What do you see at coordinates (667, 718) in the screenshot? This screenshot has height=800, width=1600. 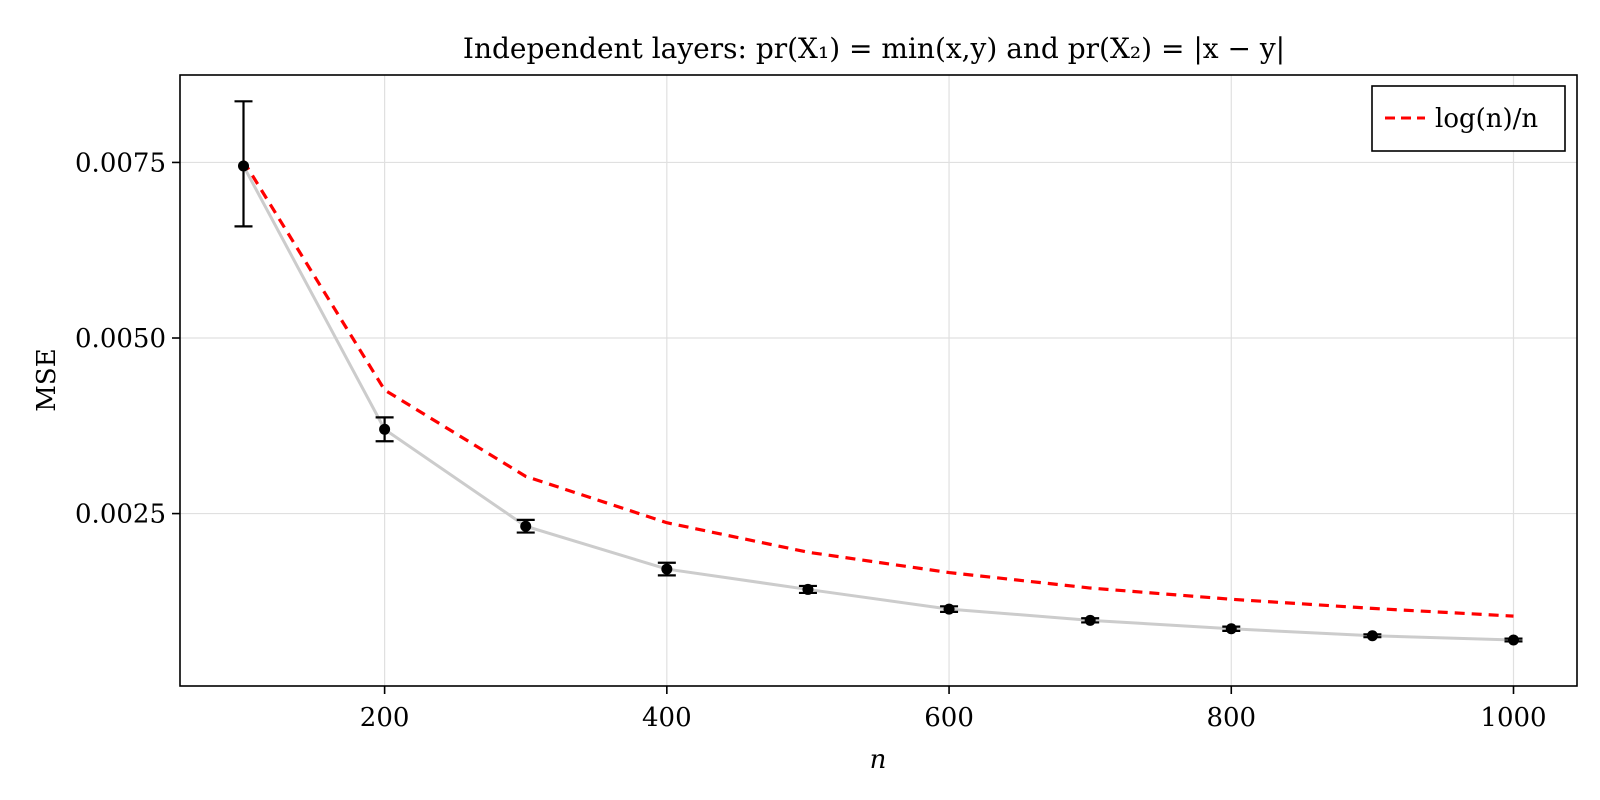 I see `x-tick-label: 400` at bounding box center [667, 718].